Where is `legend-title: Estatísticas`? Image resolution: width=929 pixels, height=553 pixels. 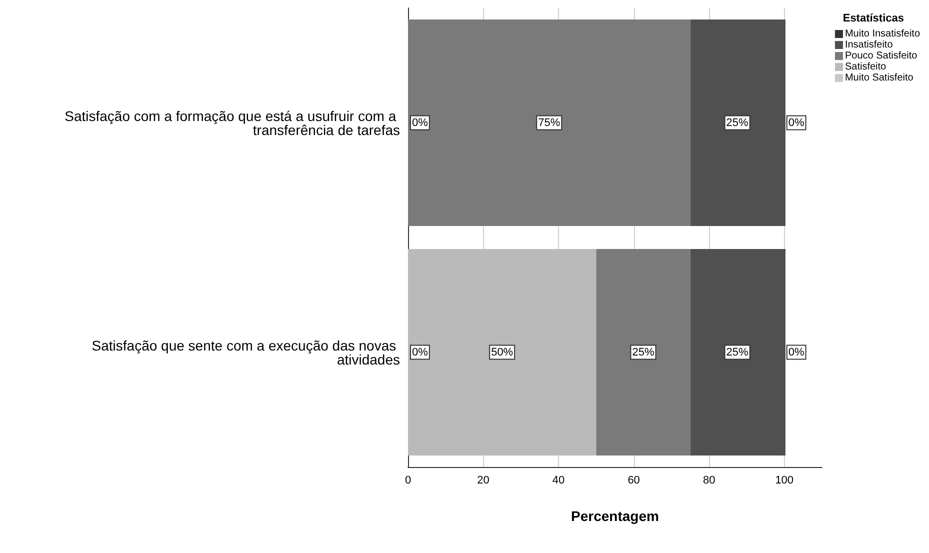
legend-title: Estatísticas is located at coordinates (873, 18).